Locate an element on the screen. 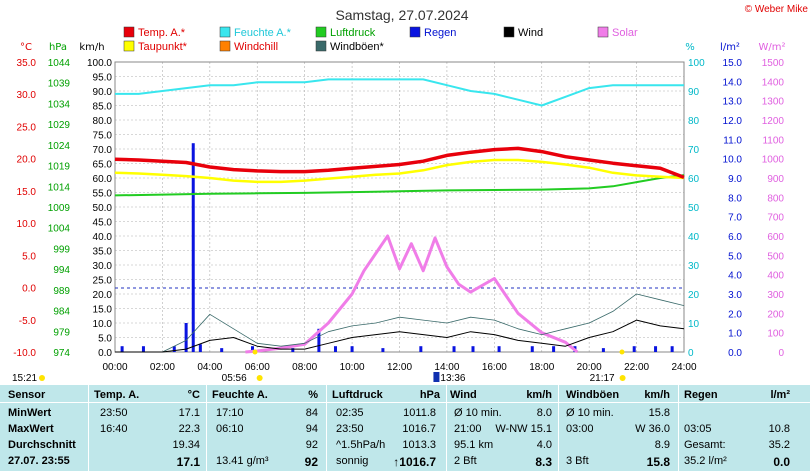 The height and width of the screenshot is (471, 810). humidity-tick: 10 is located at coordinates (694, 324).